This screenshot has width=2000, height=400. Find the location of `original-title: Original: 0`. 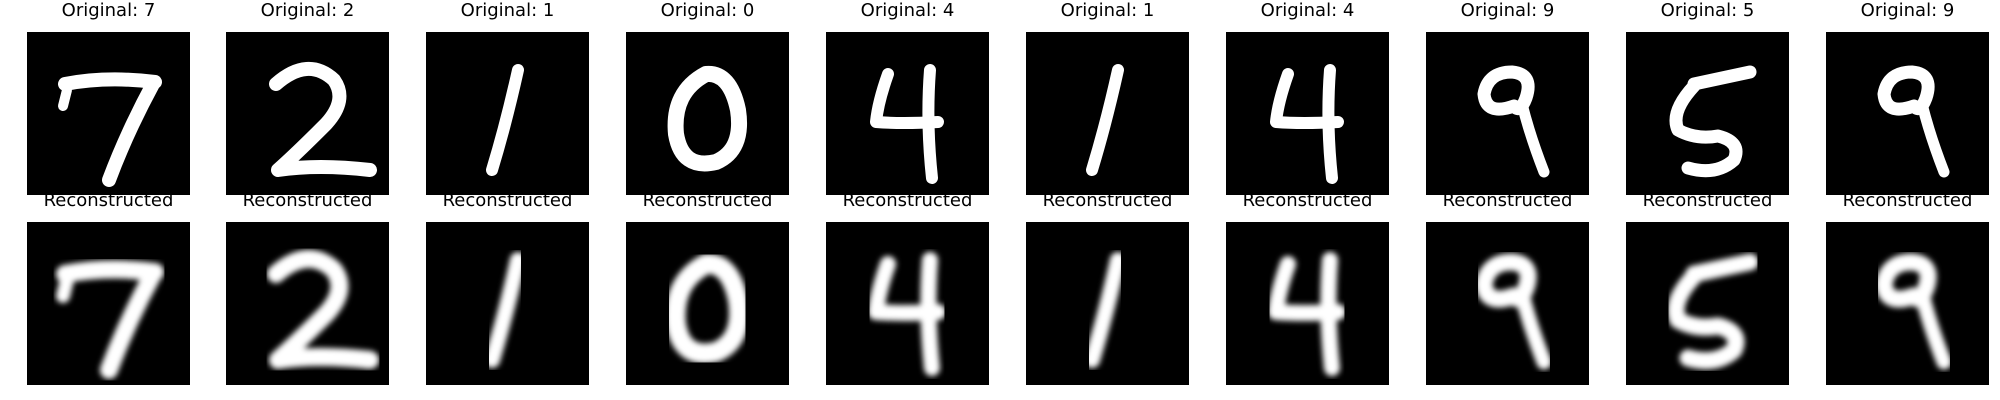

original-title: Original: 0 is located at coordinates (707, 11).